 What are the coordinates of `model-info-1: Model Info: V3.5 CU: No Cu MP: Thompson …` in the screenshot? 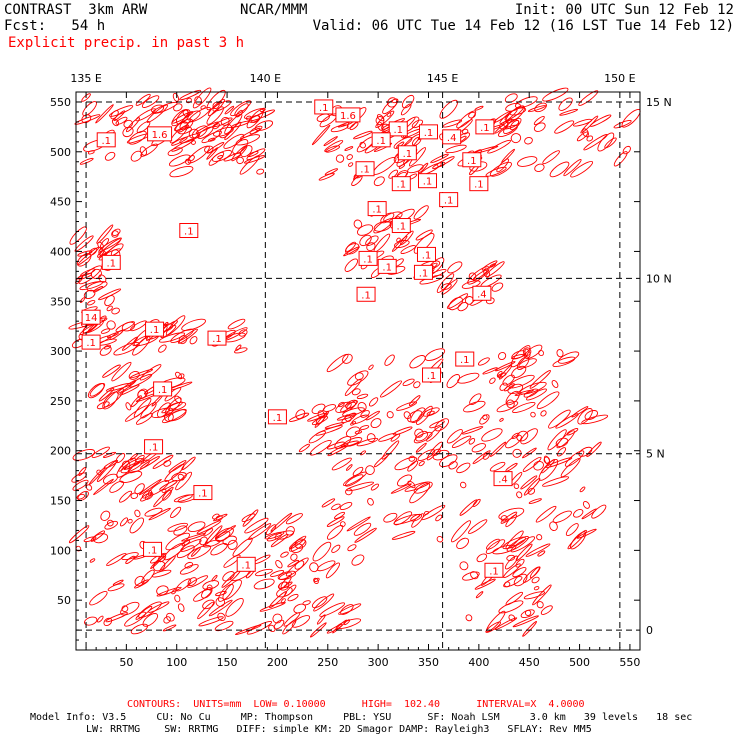 It's located at (361, 717).